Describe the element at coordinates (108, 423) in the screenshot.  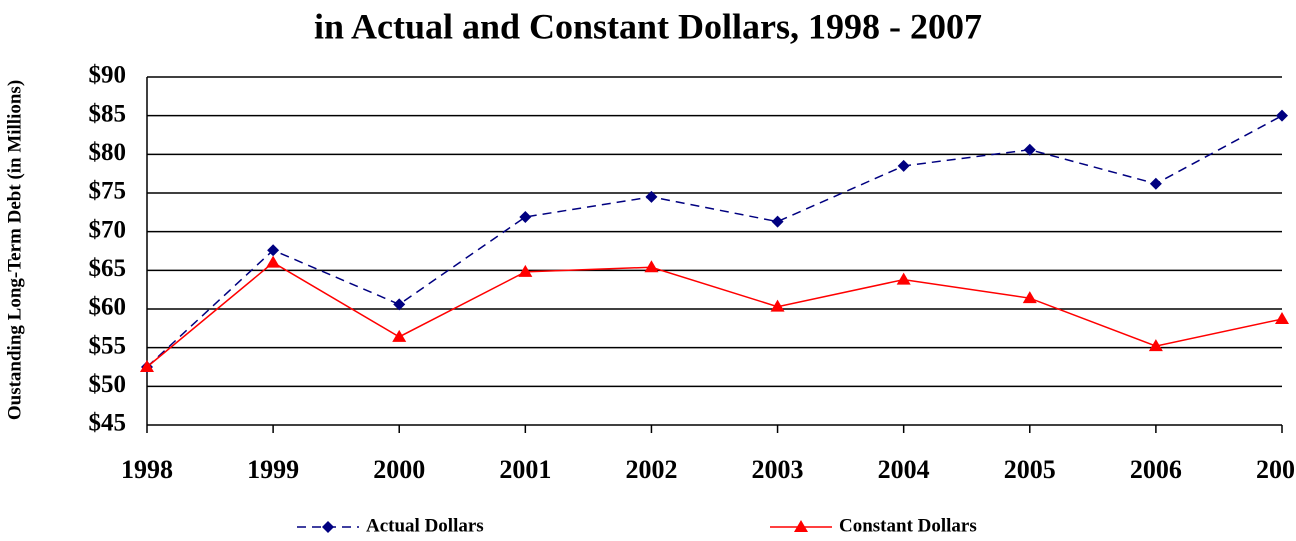
I see `y-tick-label: $45` at that location.